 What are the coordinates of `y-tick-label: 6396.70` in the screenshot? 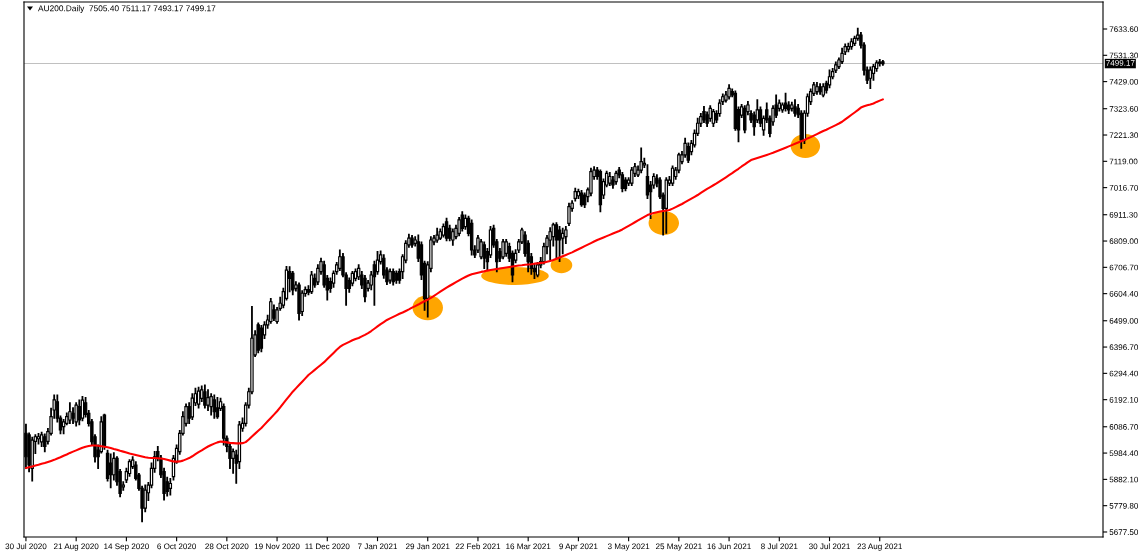 It's located at (1124, 347).